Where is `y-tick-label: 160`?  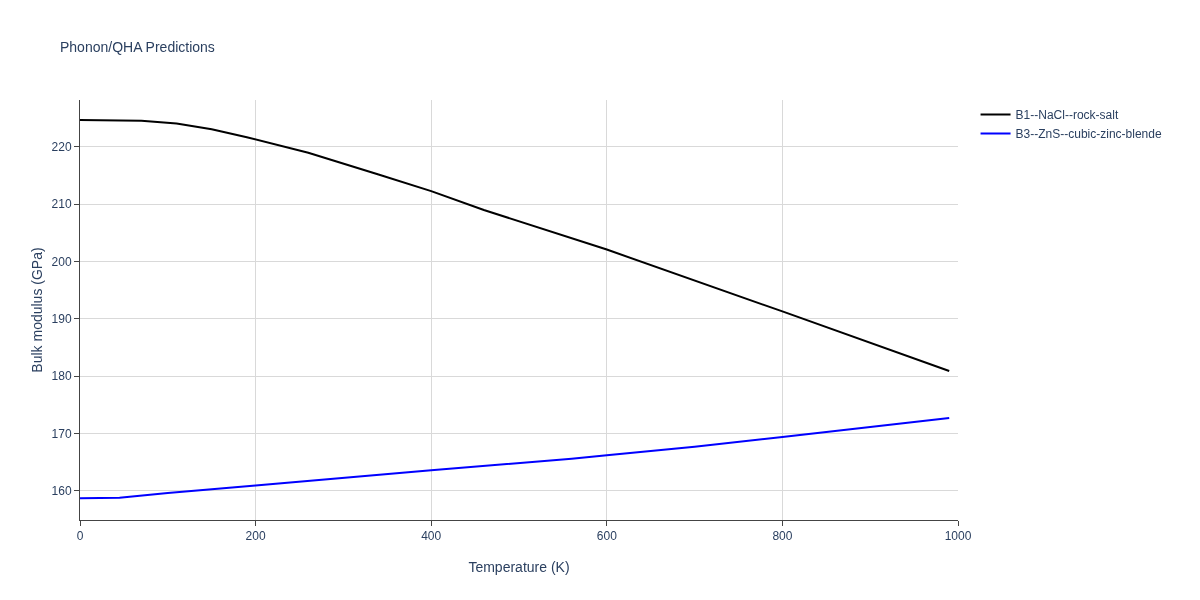
y-tick-label: 160 is located at coordinates (61, 490).